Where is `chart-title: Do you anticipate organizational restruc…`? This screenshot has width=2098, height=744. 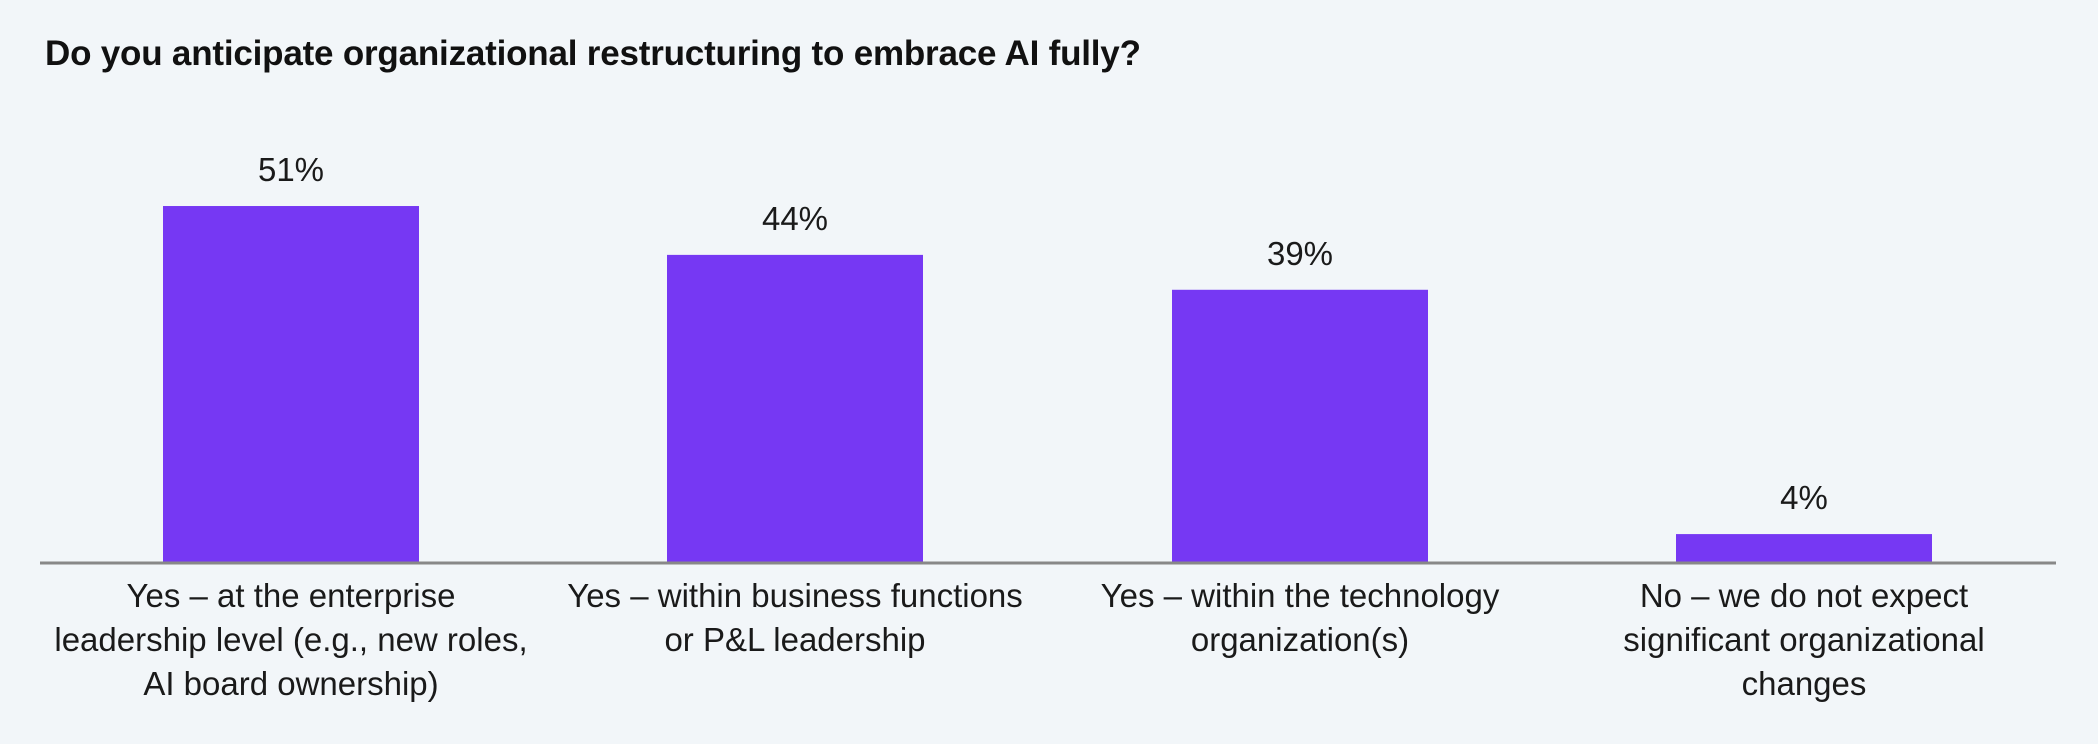 chart-title: Do you anticipate organizational restruc… is located at coordinates (593, 53).